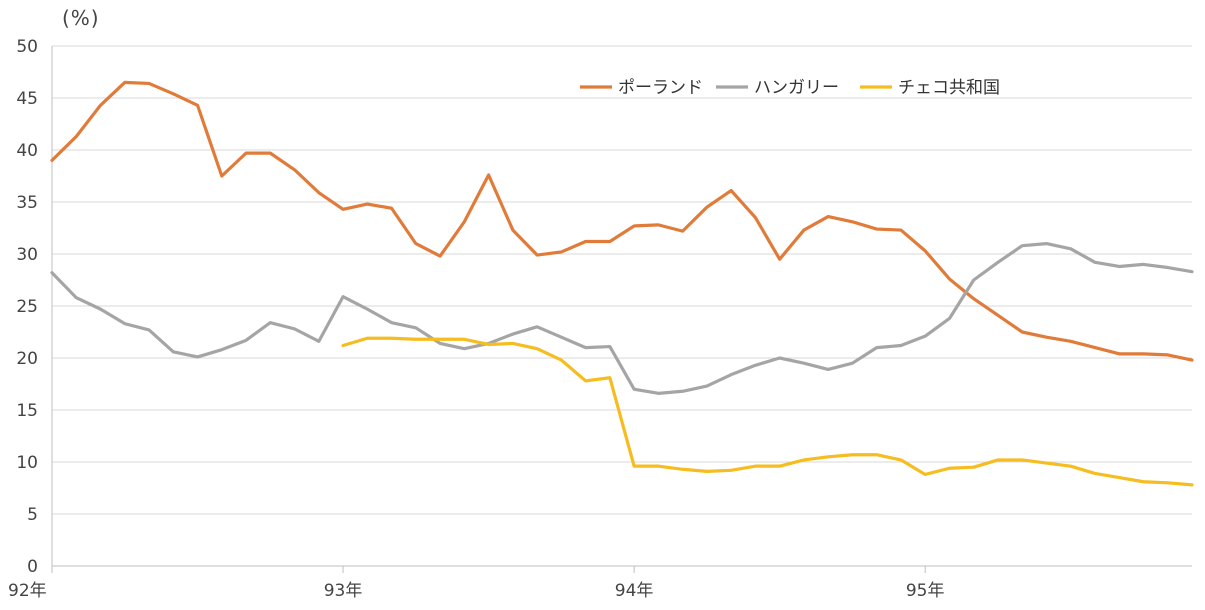 The height and width of the screenshot is (610, 1205). Describe the element at coordinates (796, 88) in the screenshot. I see `legend-label: ハンガリー` at that location.